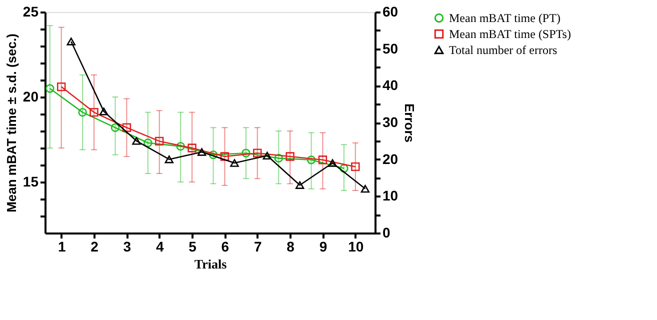 This screenshot has width=657, height=320. I want to click on y2-tick-label: 40, so click(390, 85).